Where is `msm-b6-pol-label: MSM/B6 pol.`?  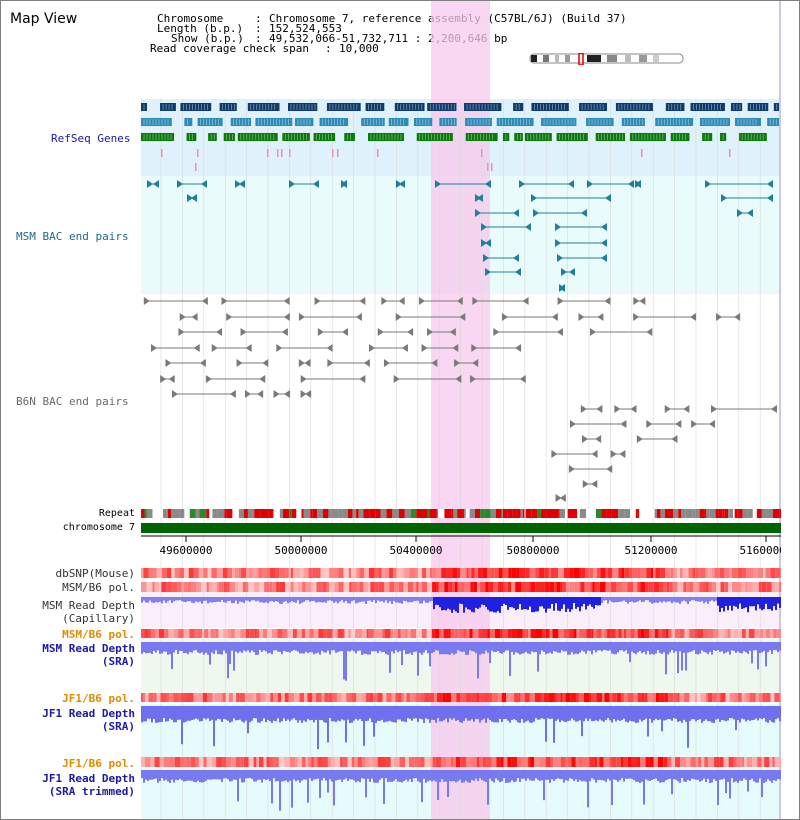 msm-b6-pol-label: MSM/B6 pol. is located at coordinates (98, 587).